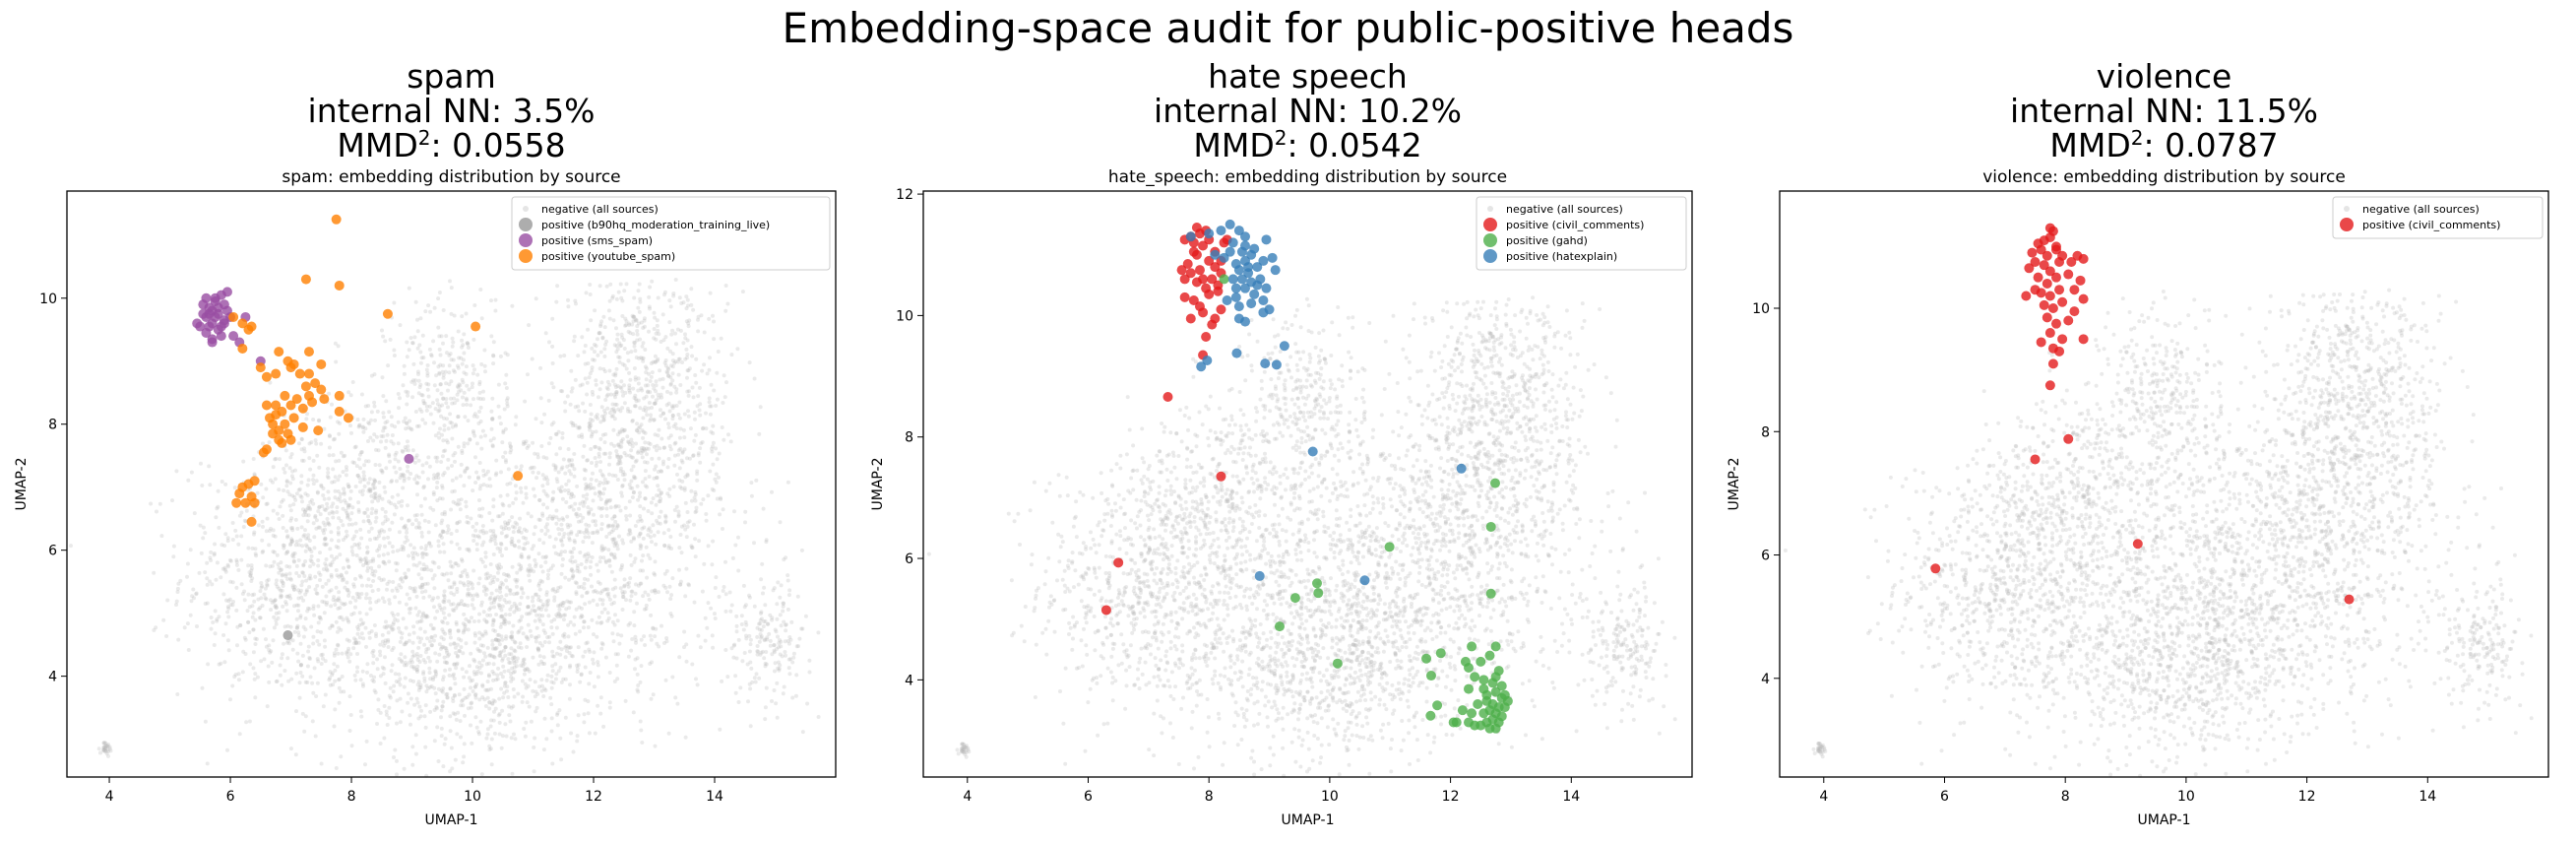 This screenshot has width=2576, height=843. What do you see at coordinates (2164, 76) in the screenshot?
I see `head-name: violence` at bounding box center [2164, 76].